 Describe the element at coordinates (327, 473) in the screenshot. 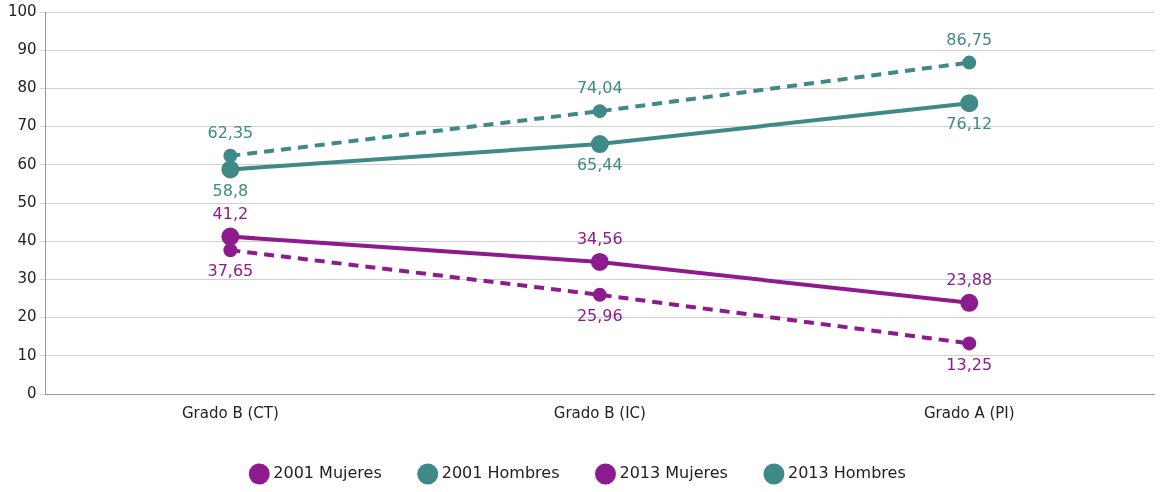

I see `legend-label: 2001 Mujeres` at that location.